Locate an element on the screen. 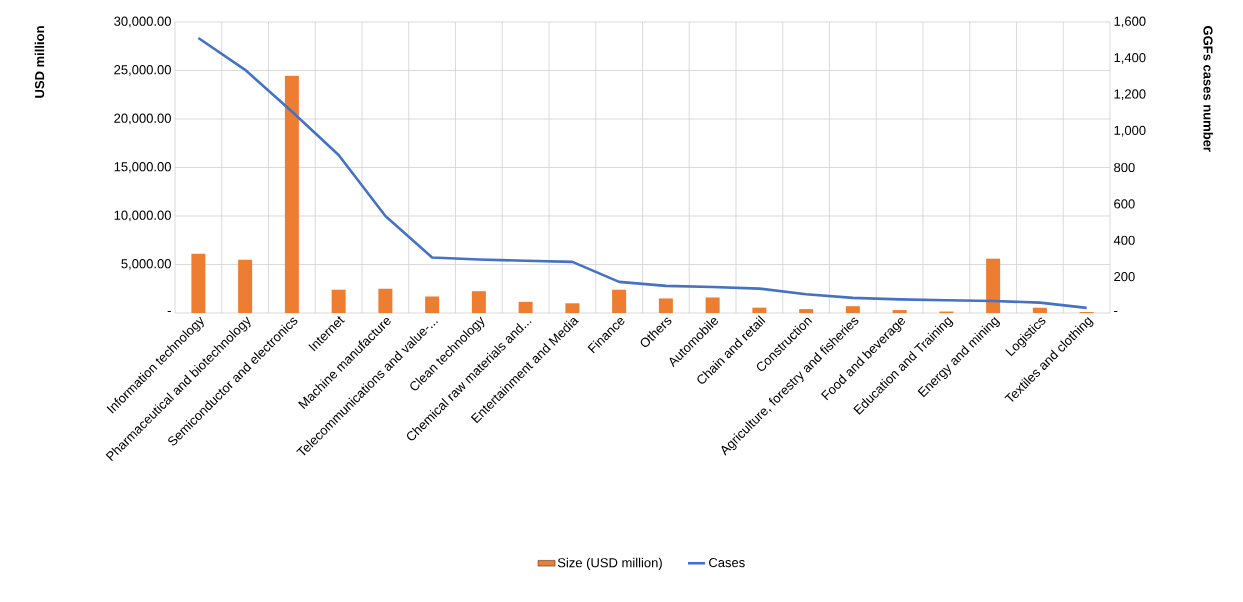  y2-tick-label: 600 is located at coordinates (1124, 204).